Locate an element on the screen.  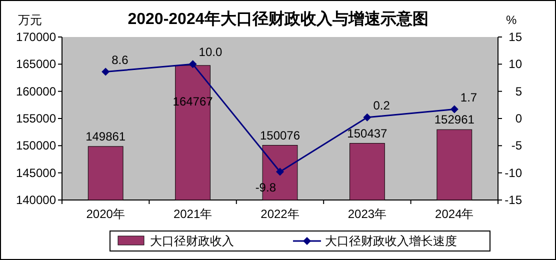
y-axis-title: 万元 is located at coordinates (30, 20).